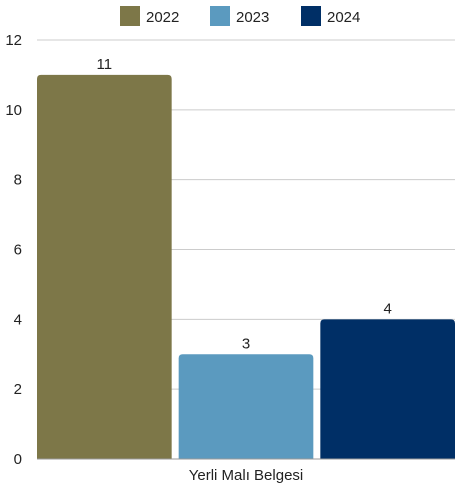 This screenshot has height=488, width=455. I want to click on y-tick-label: 0, so click(18, 459).